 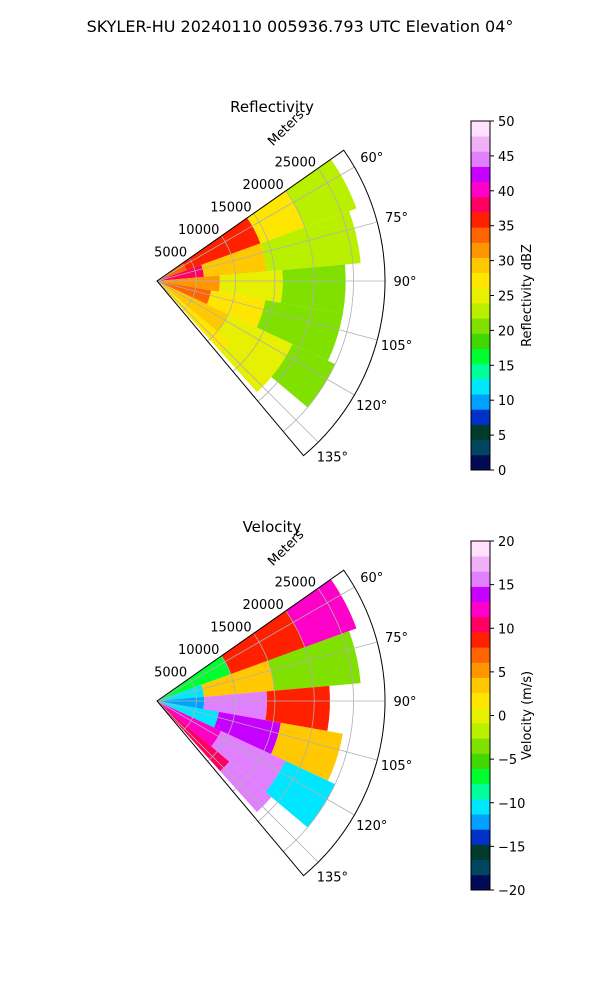 I want to click on colorbar-tick-label: −20, so click(x=511, y=891).